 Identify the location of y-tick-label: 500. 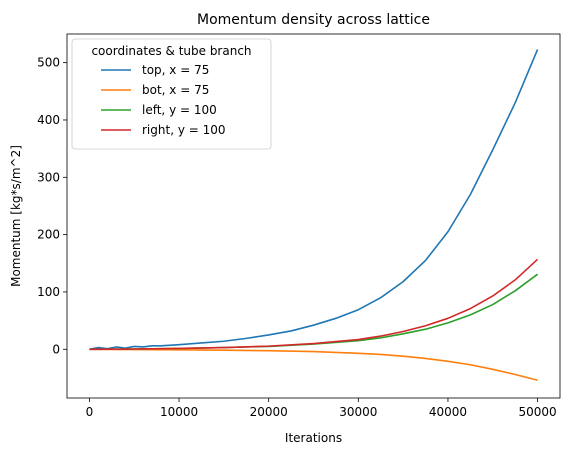
(48, 63).